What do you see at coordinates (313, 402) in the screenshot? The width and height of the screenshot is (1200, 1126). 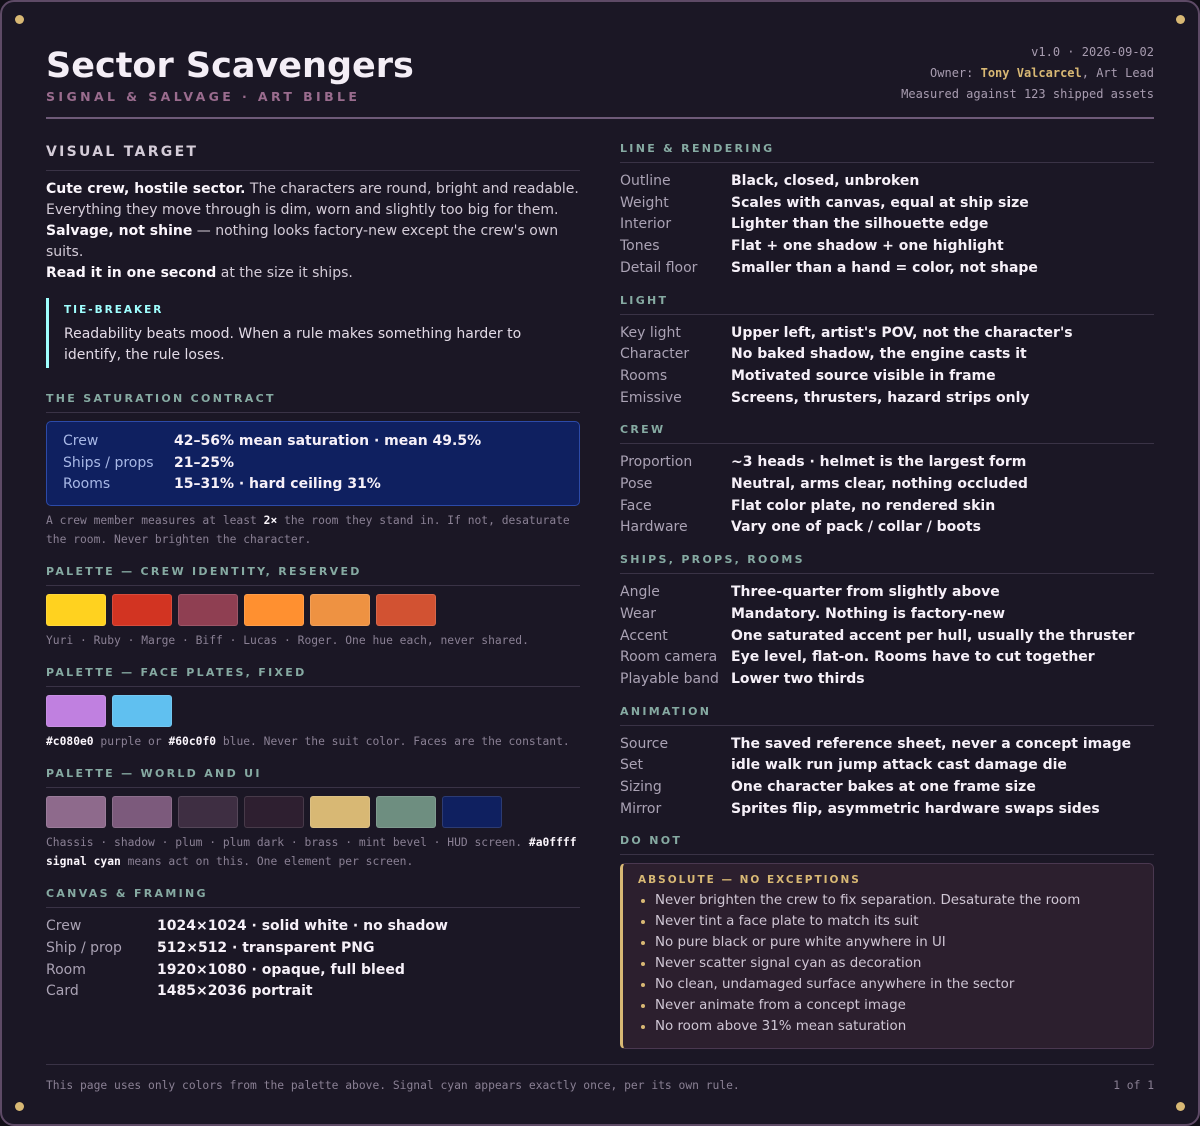 I see `section-heading: THE SATURATION CONTRACT` at bounding box center [313, 402].